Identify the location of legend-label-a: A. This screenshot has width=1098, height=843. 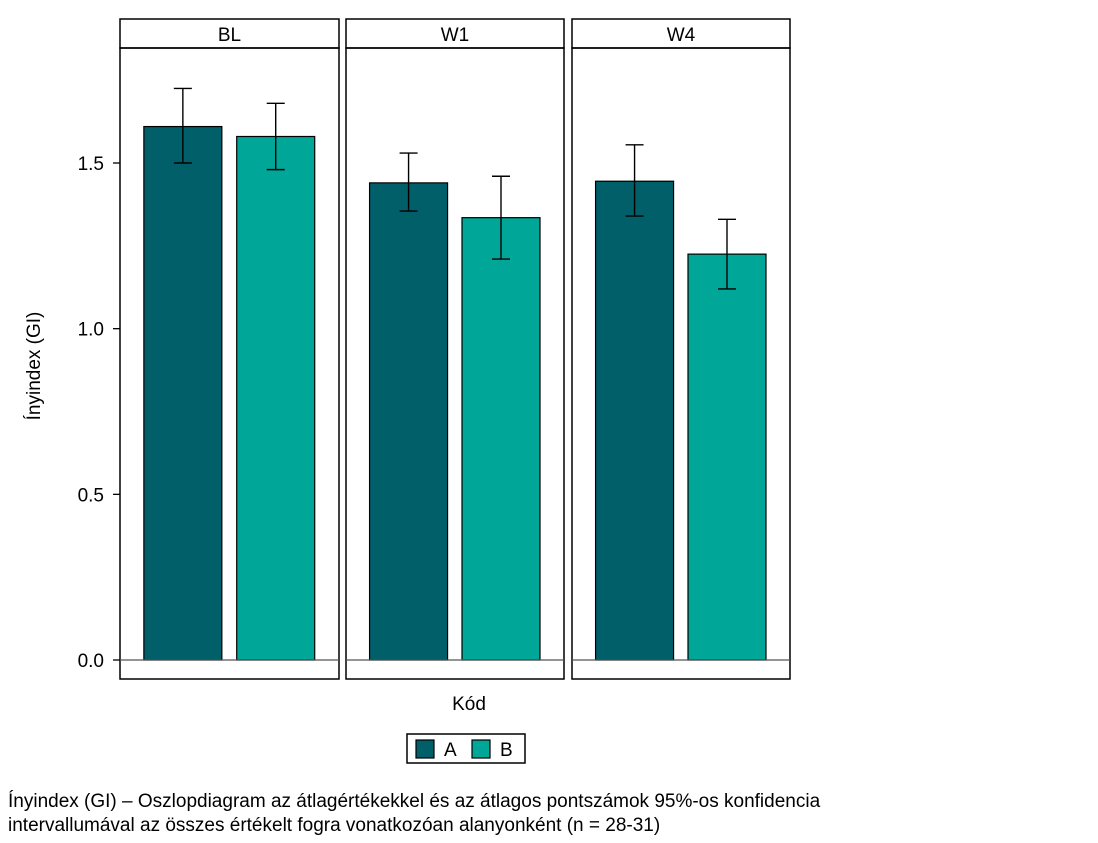
(450, 750).